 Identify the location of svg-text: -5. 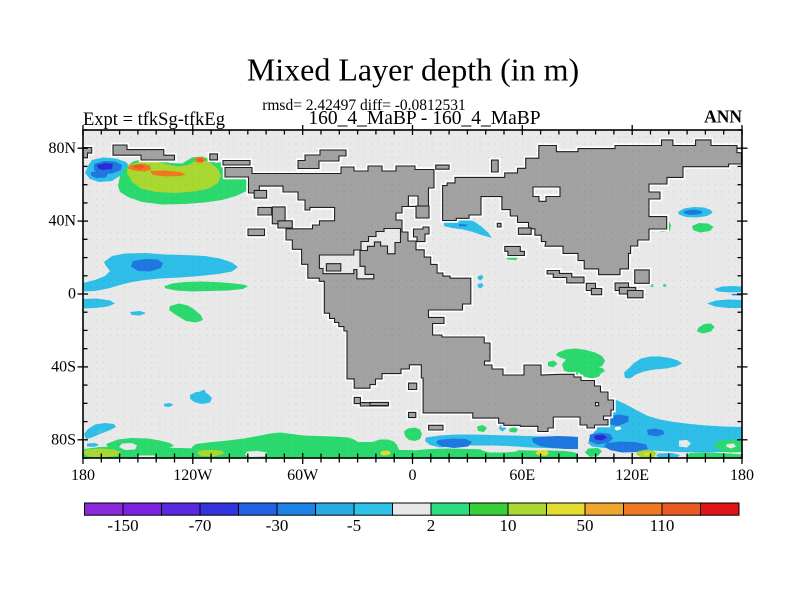
(354, 525).